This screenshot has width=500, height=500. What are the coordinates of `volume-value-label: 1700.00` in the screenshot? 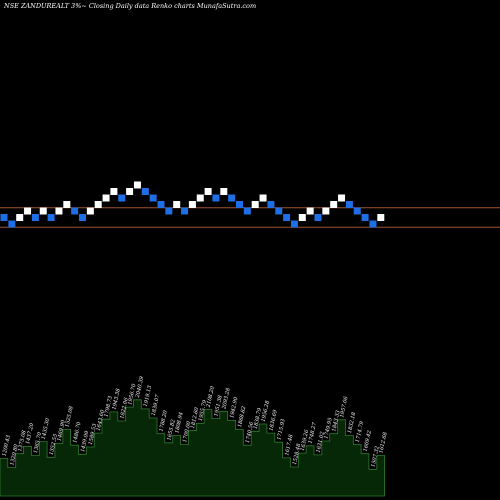 It's located at (187, 431).